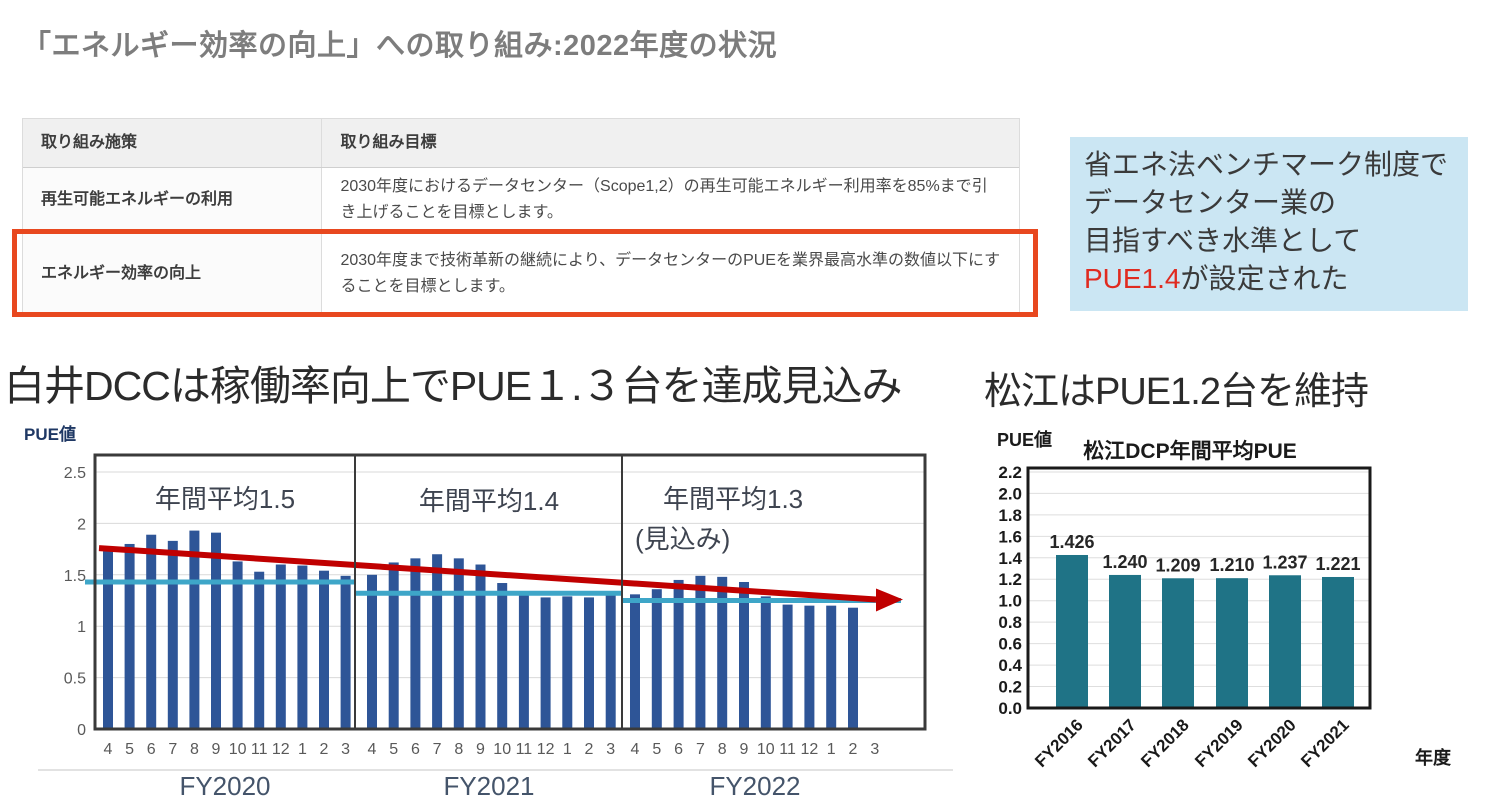 This screenshot has width=1493, height=802. What do you see at coordinates (1433, 757) in the screenshot?
I see `x-axis-title: 年度` at bounding box center [1433, 757].